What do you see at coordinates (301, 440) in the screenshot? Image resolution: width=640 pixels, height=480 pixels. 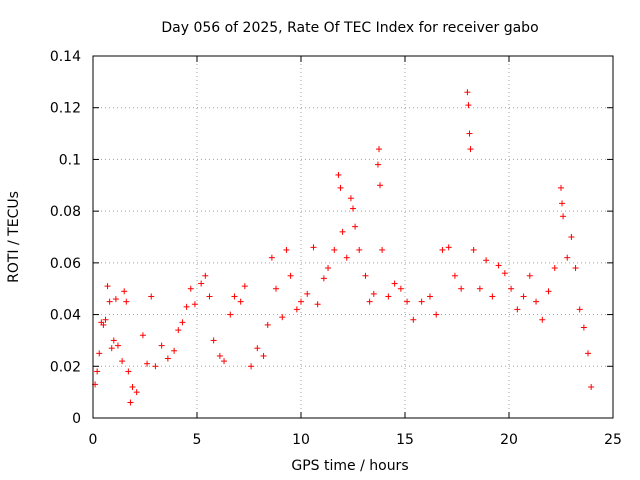 I see `x-tick-label: 10` at bounding box center [301, 440].